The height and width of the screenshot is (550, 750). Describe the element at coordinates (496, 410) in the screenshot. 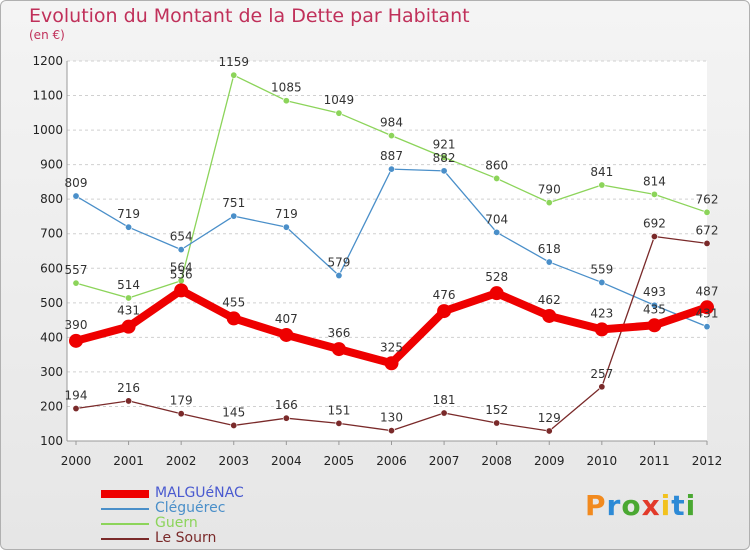

I see `data-label: 152` at that location.